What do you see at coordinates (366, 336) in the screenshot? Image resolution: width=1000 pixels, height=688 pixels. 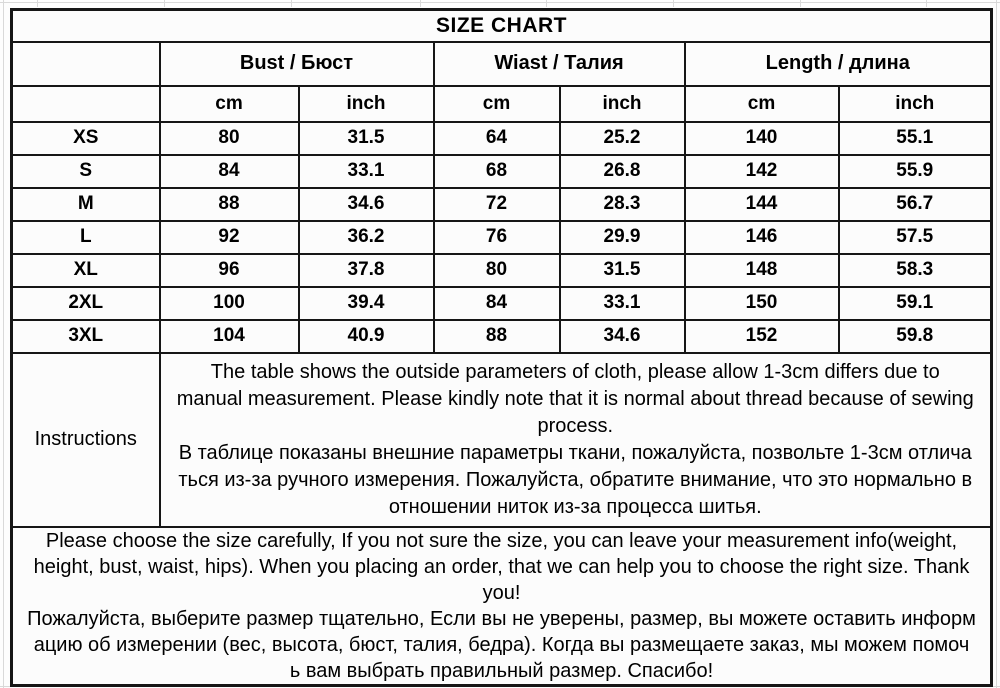 I see `cell-value: 40.9` at bounding box center [366, 336].